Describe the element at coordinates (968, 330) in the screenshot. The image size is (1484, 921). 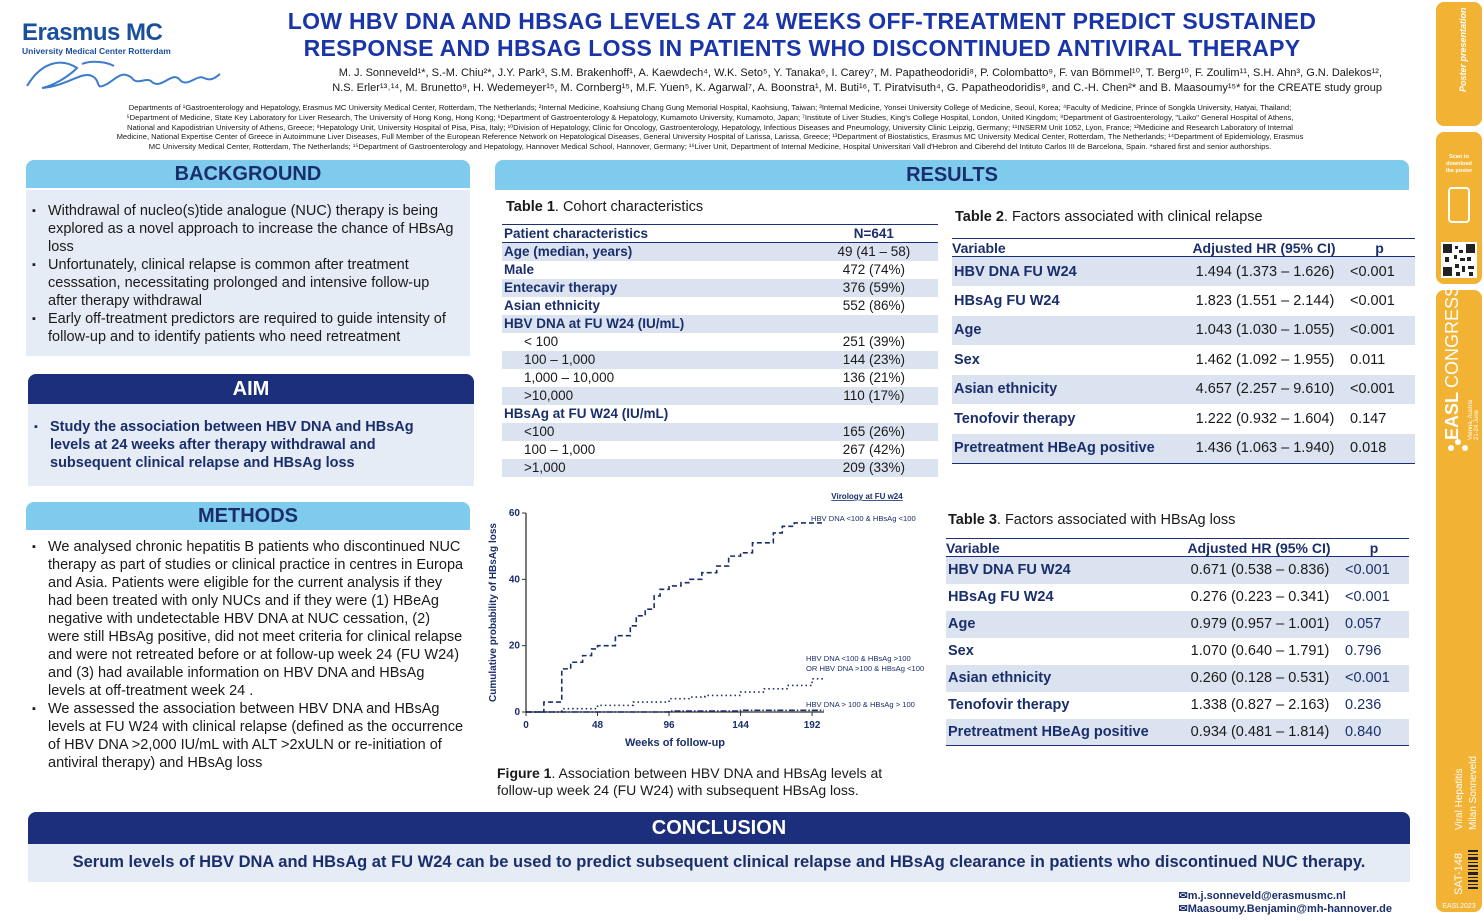
I see `table2-cell: Age` at that location.